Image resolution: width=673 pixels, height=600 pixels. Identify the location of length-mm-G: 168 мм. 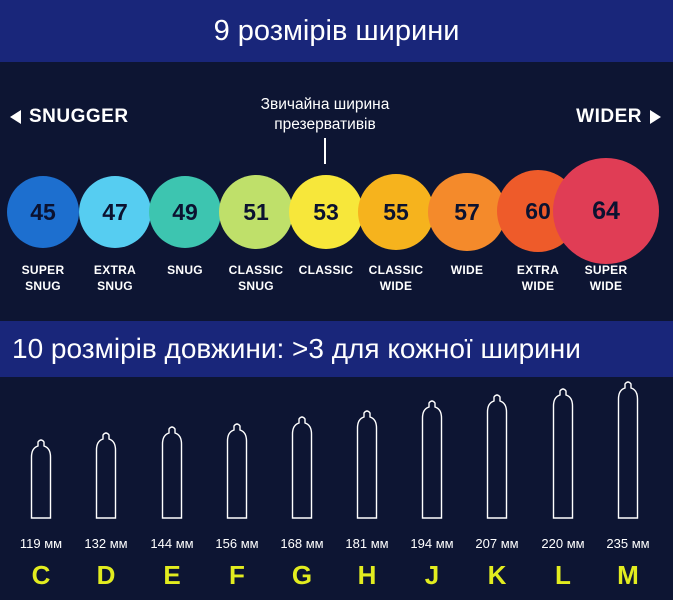
(302, 543).